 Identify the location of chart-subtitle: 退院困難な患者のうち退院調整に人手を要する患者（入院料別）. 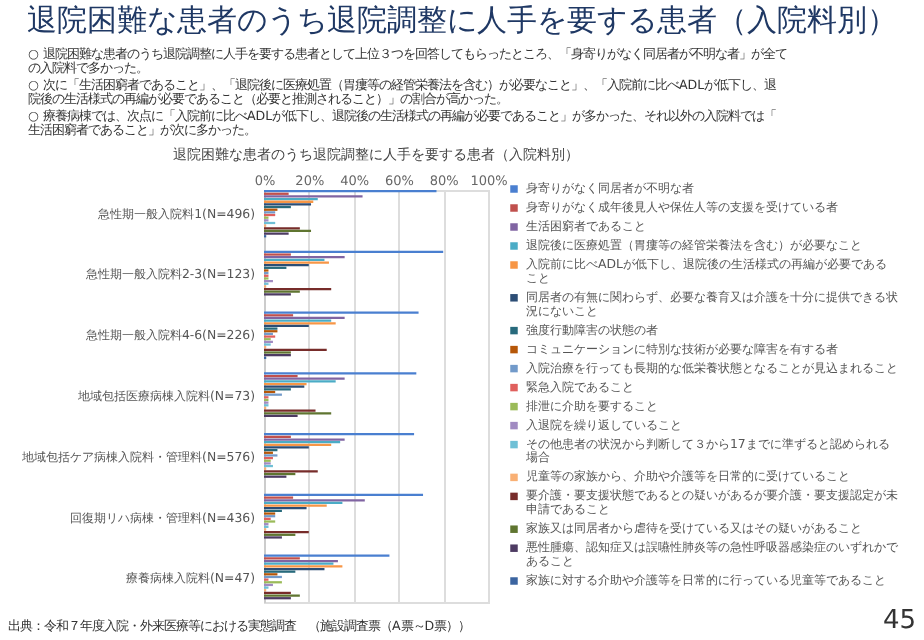
(462, 20).